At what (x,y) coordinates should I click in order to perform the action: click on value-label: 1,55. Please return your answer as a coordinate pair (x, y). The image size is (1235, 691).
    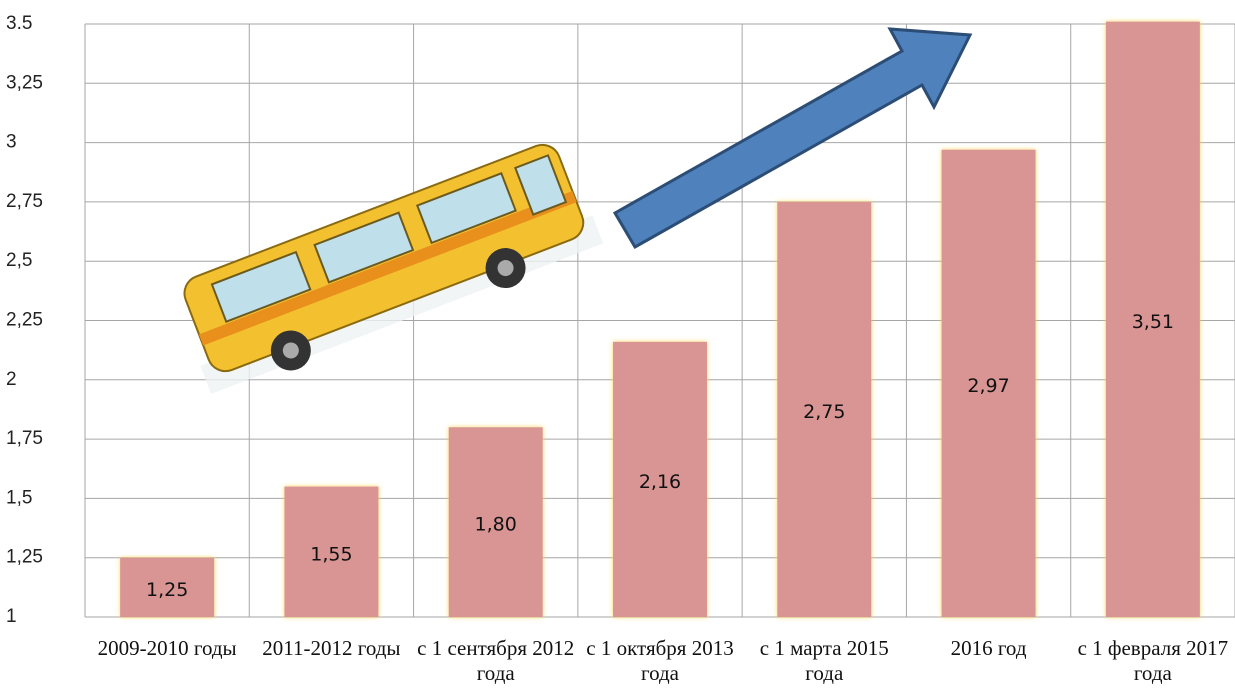
    Looking at the image, I should click on (331, 554).